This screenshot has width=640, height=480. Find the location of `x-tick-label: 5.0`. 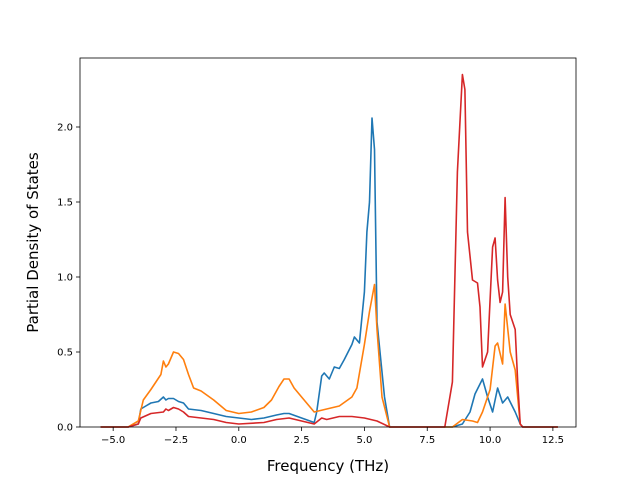

x-tick-label: 5.0 is located at coordinates (364, 440).